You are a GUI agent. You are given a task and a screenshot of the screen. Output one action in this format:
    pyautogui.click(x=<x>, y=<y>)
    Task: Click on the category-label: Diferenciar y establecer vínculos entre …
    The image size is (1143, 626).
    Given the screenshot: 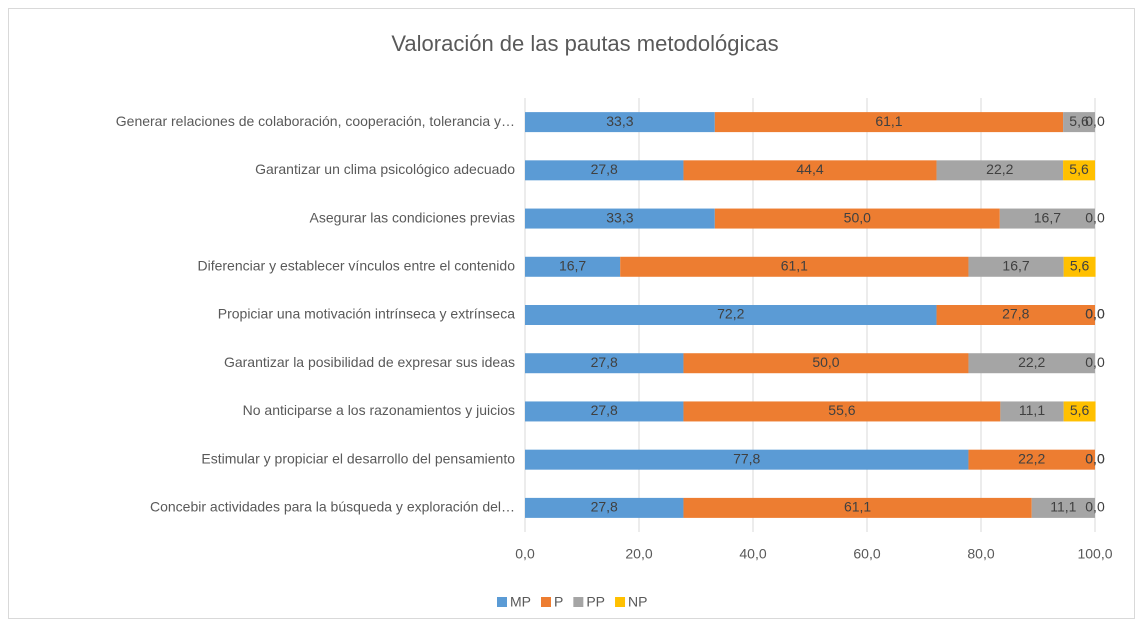 What is the action you would take?
    pyautogui.click(x=356, y=265)
    